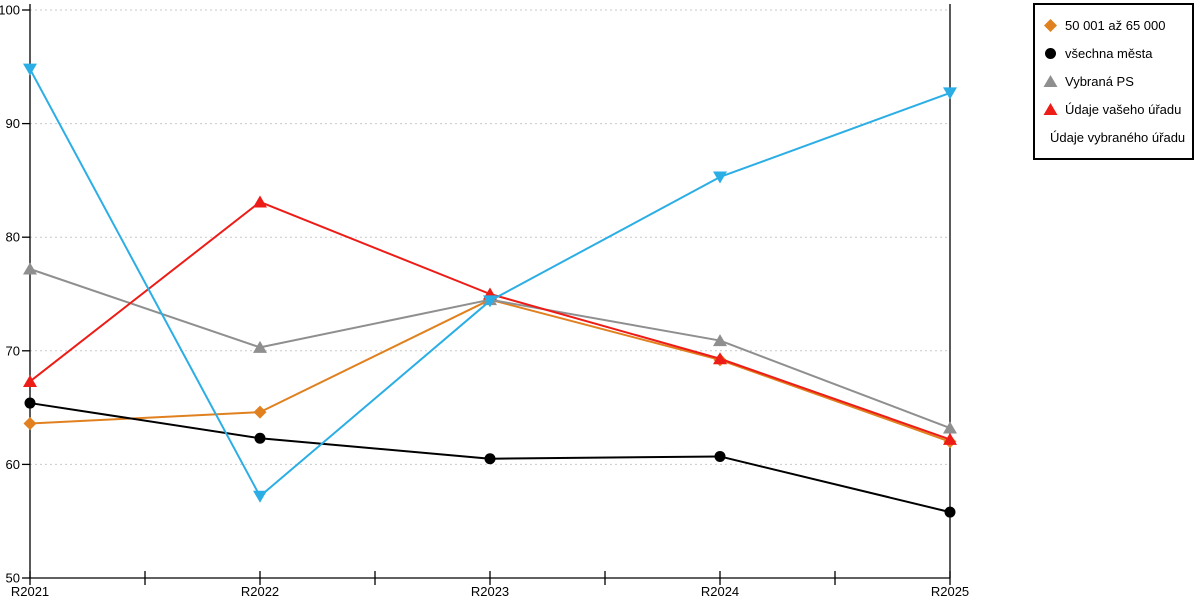 The width and height of the screenshot is (1200, 600). I want to click on legend-label: 50 001 až 65 000, so click(1115, 25).